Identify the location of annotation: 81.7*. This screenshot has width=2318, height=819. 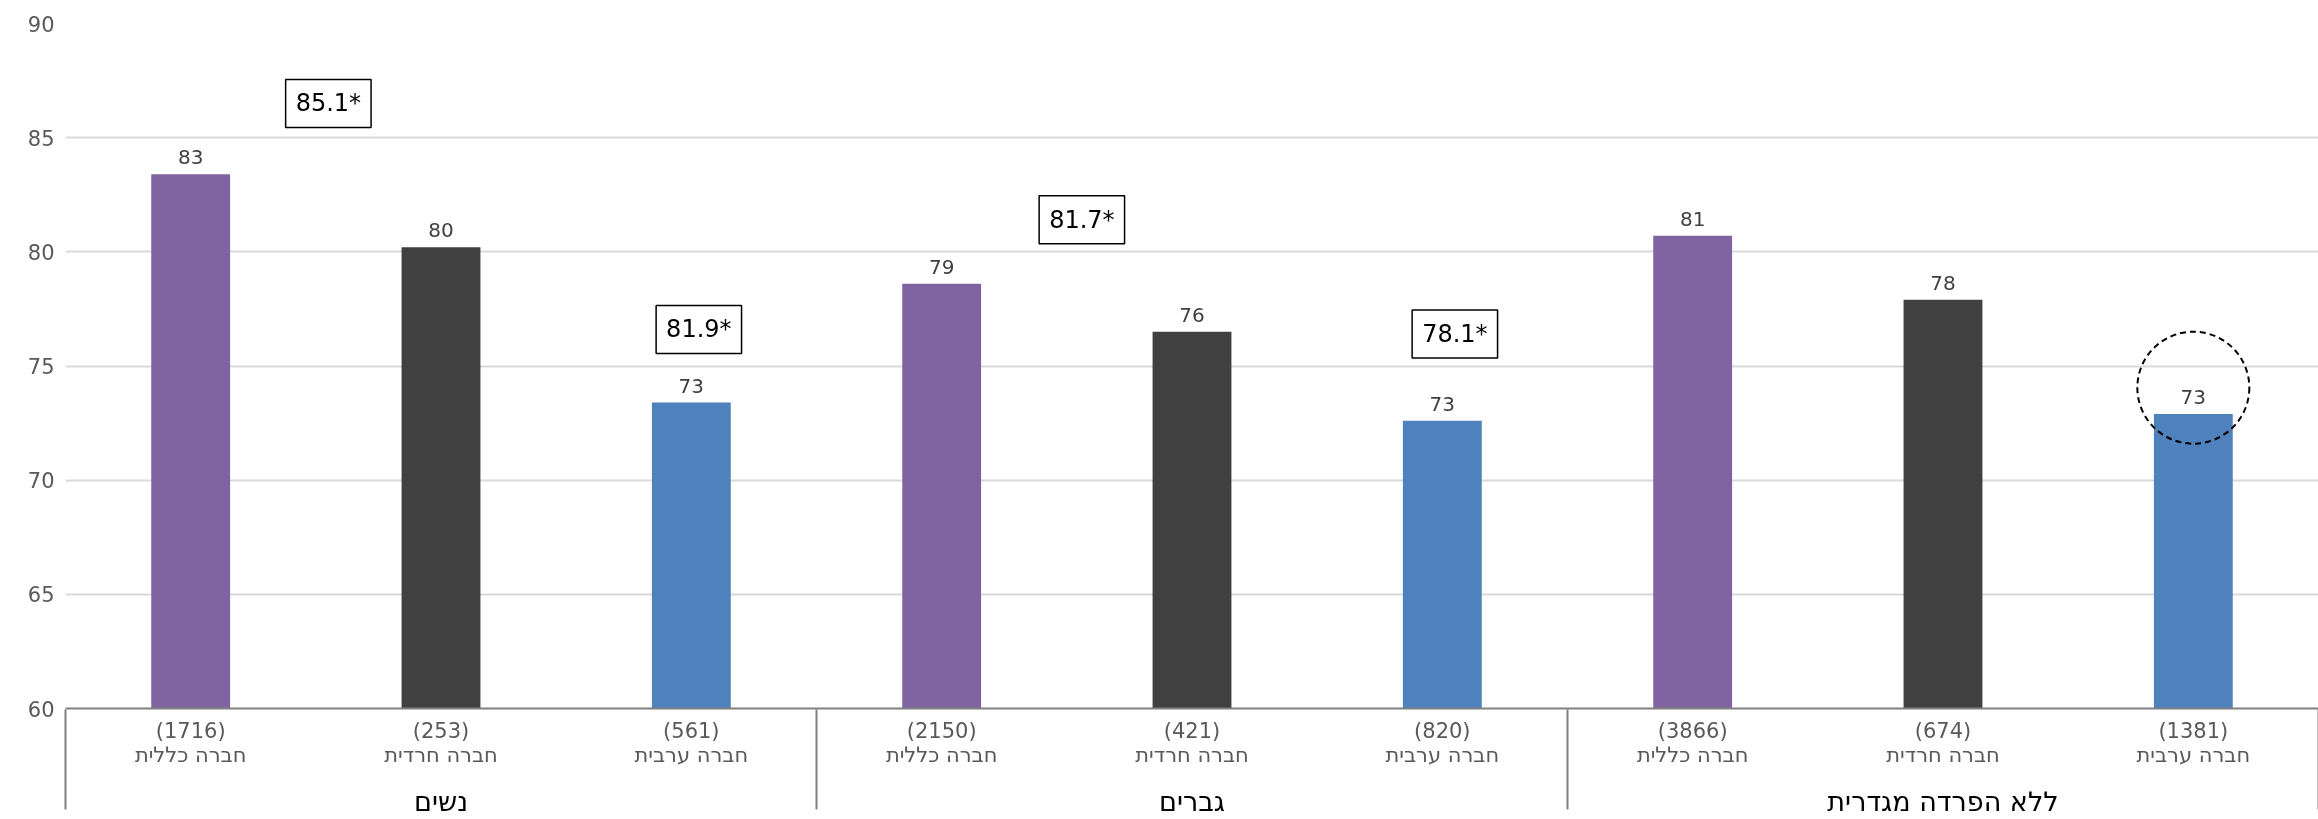
(1082, 219).